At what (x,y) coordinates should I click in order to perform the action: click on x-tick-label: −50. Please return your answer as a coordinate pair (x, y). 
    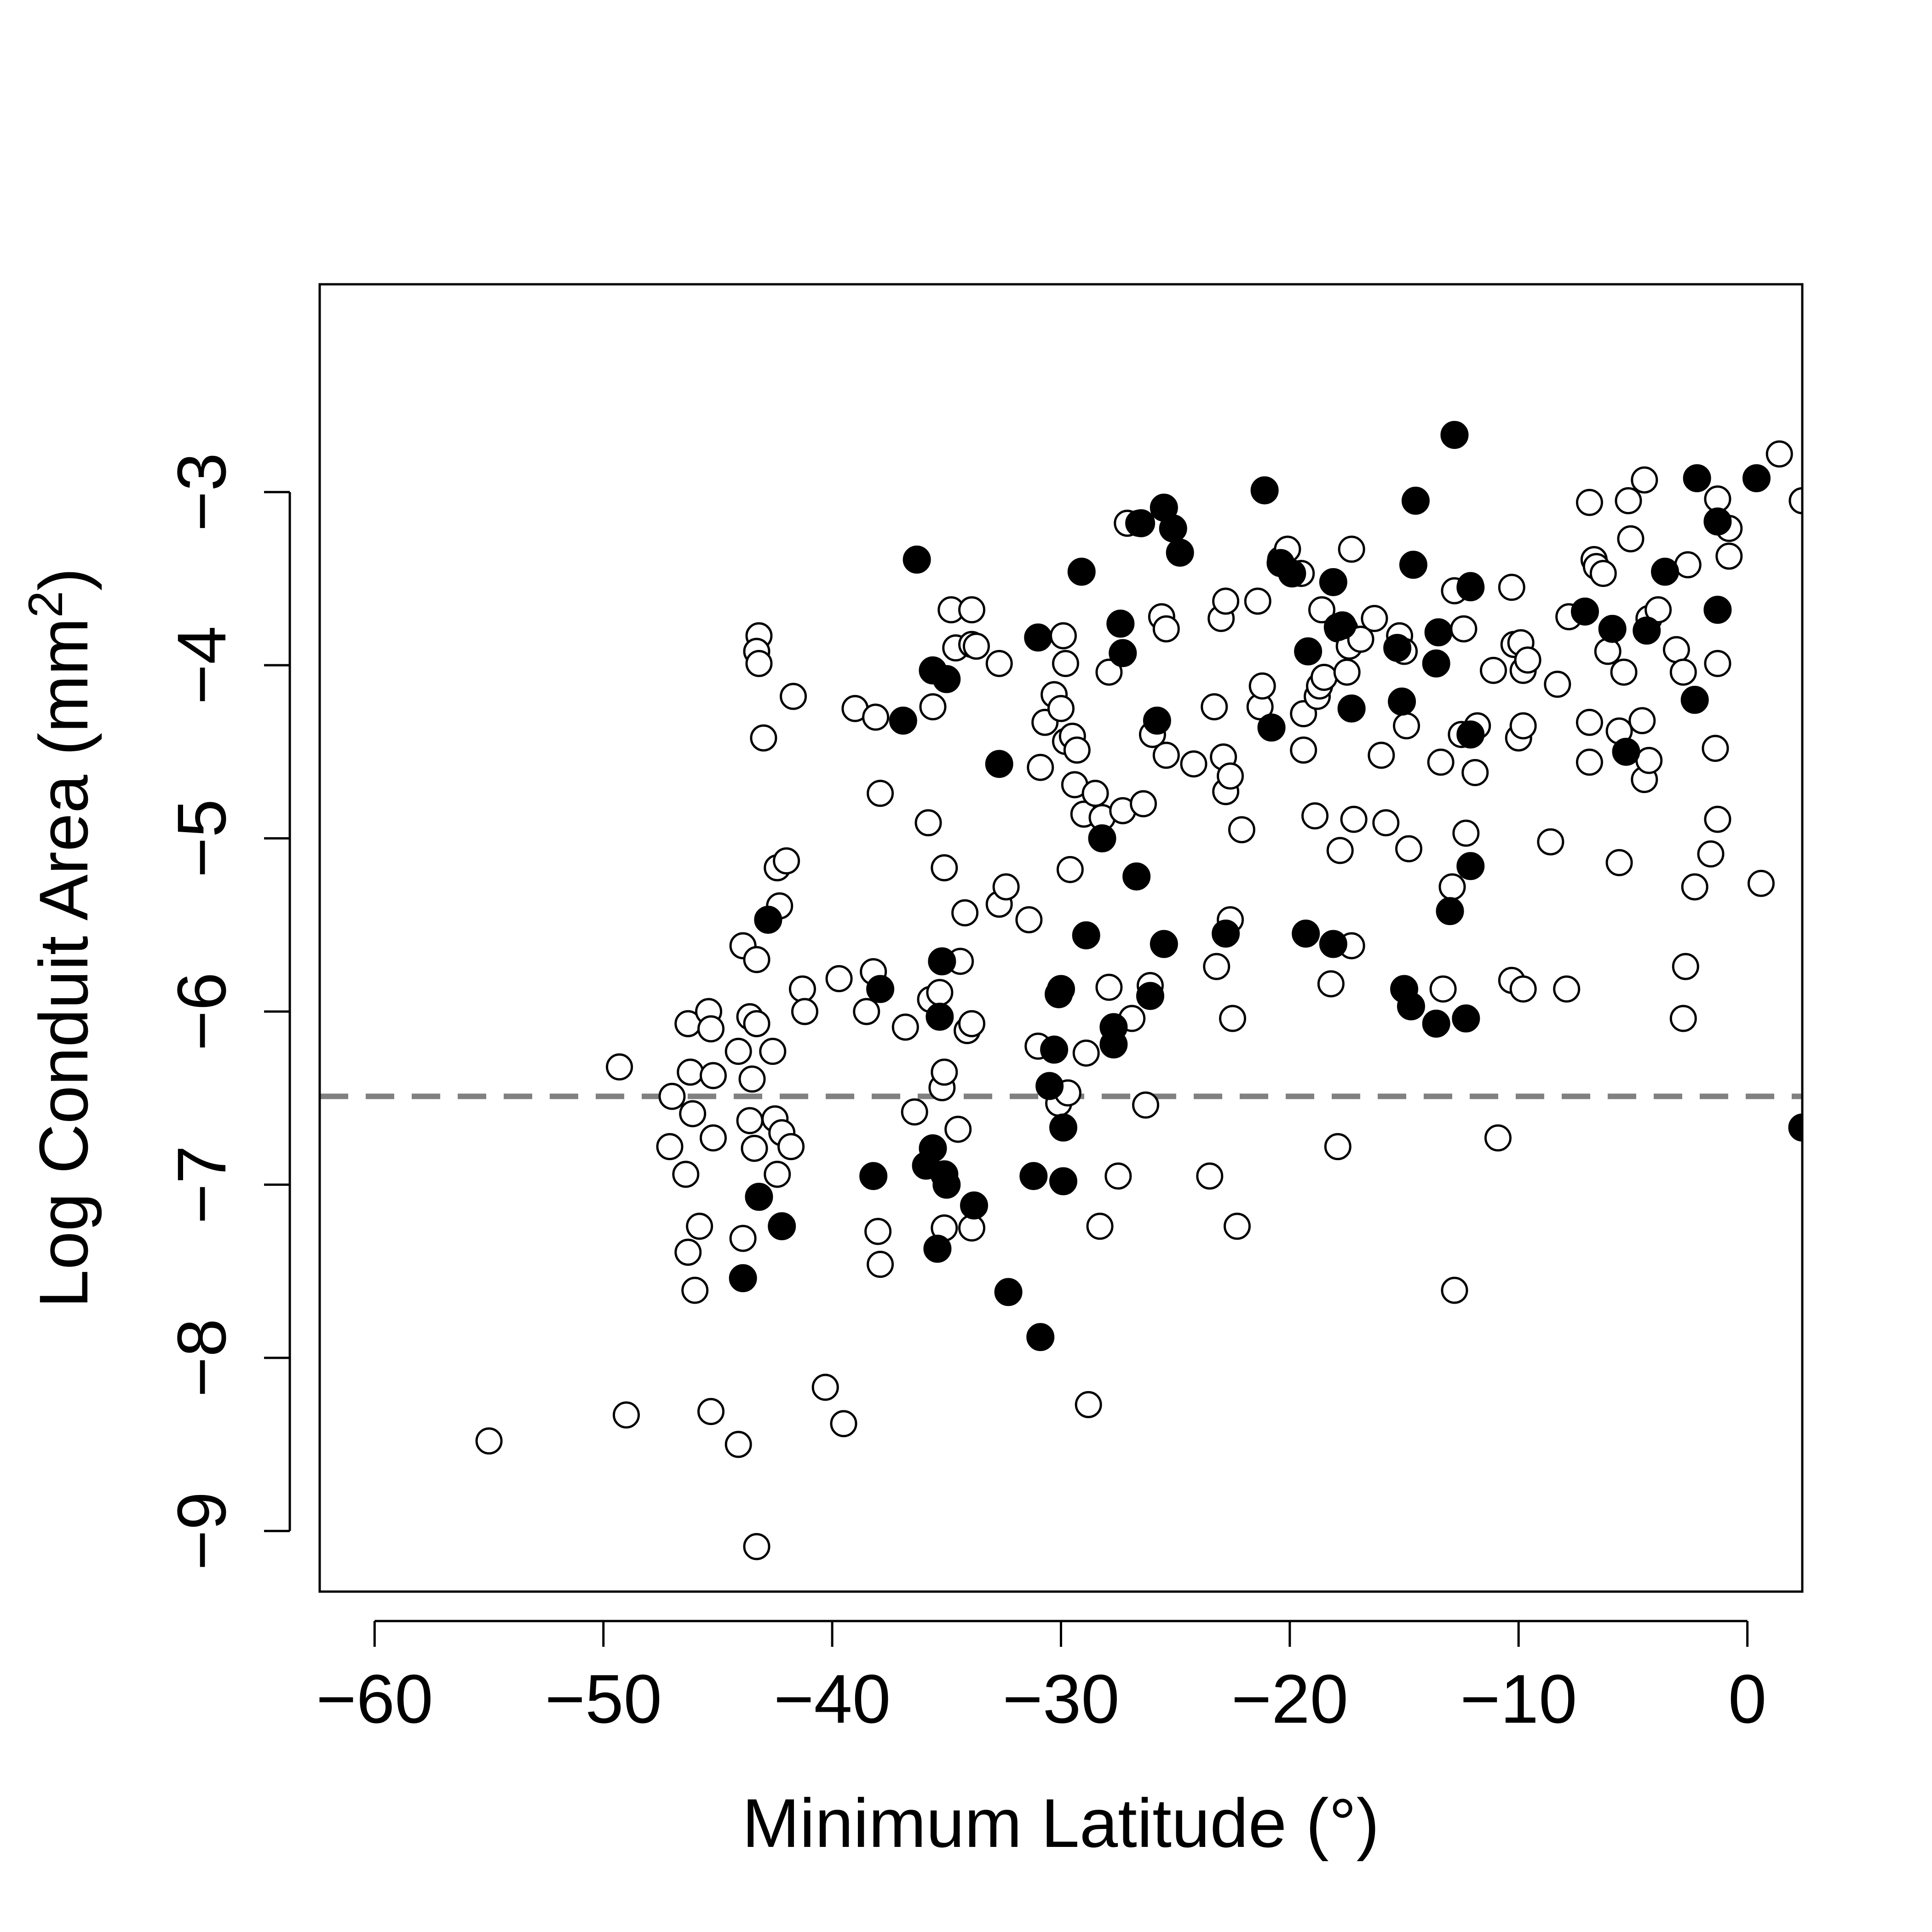
    Looking at the image, I should click on (603, 1698).